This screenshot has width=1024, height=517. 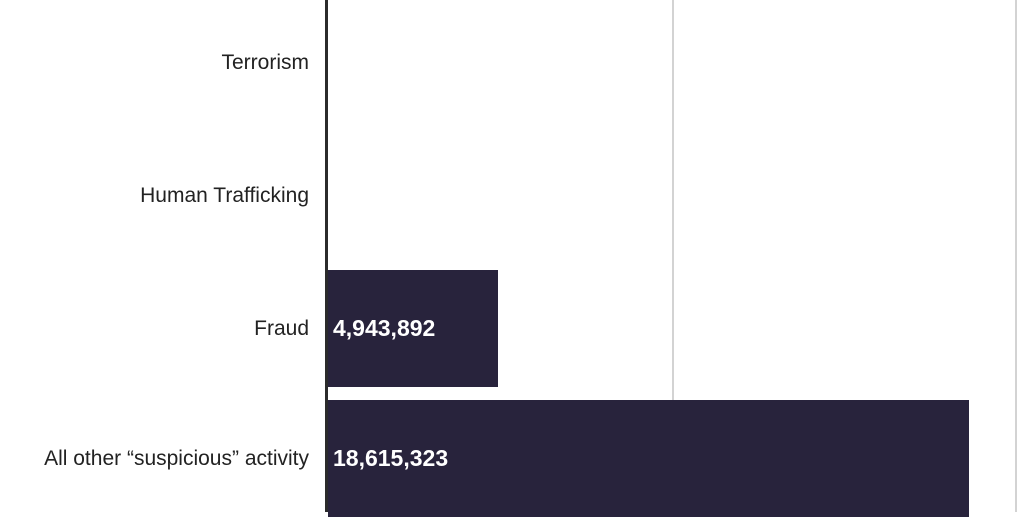 I want to click on value-label: 18,615,323, so click(x=391, y=458).